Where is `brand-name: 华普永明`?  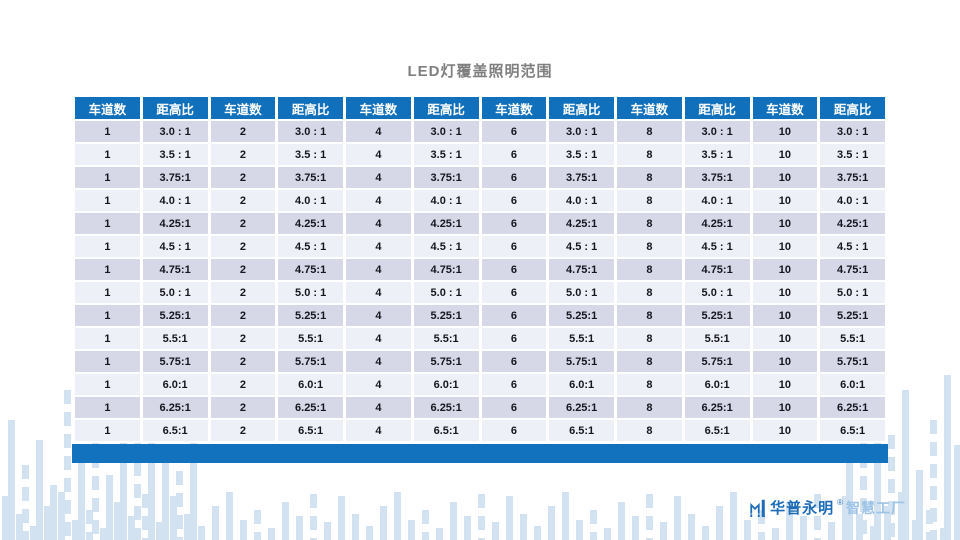 brand-name: 华普永明 is located at coordinates (802, 508).